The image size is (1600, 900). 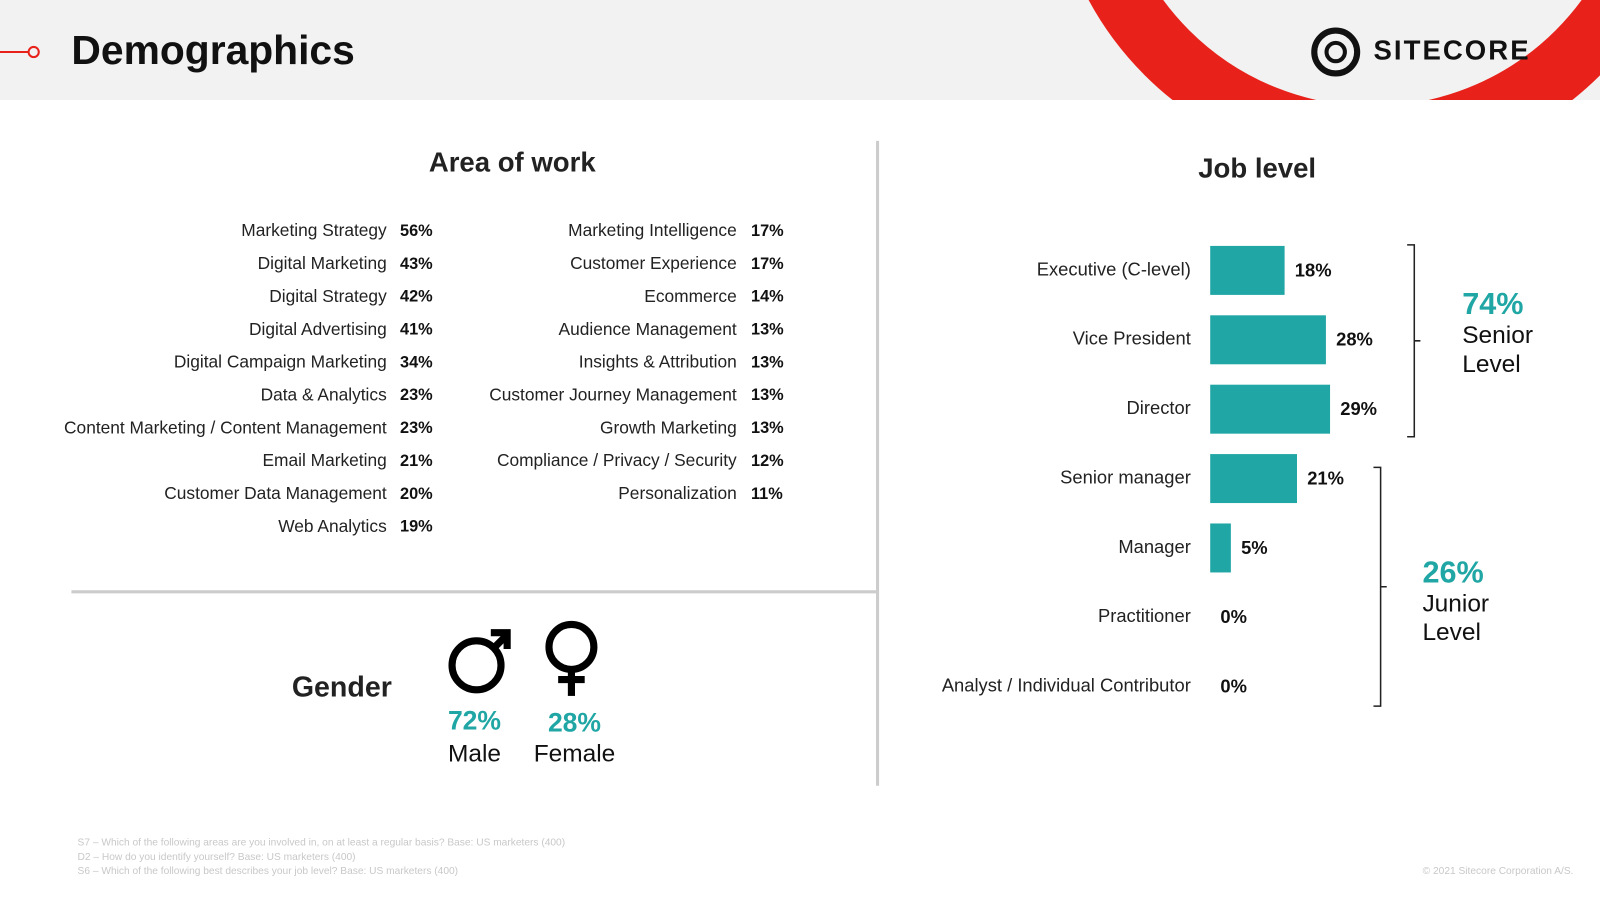 I want to click on area-label: Personalization, so click(x=677, y=493).